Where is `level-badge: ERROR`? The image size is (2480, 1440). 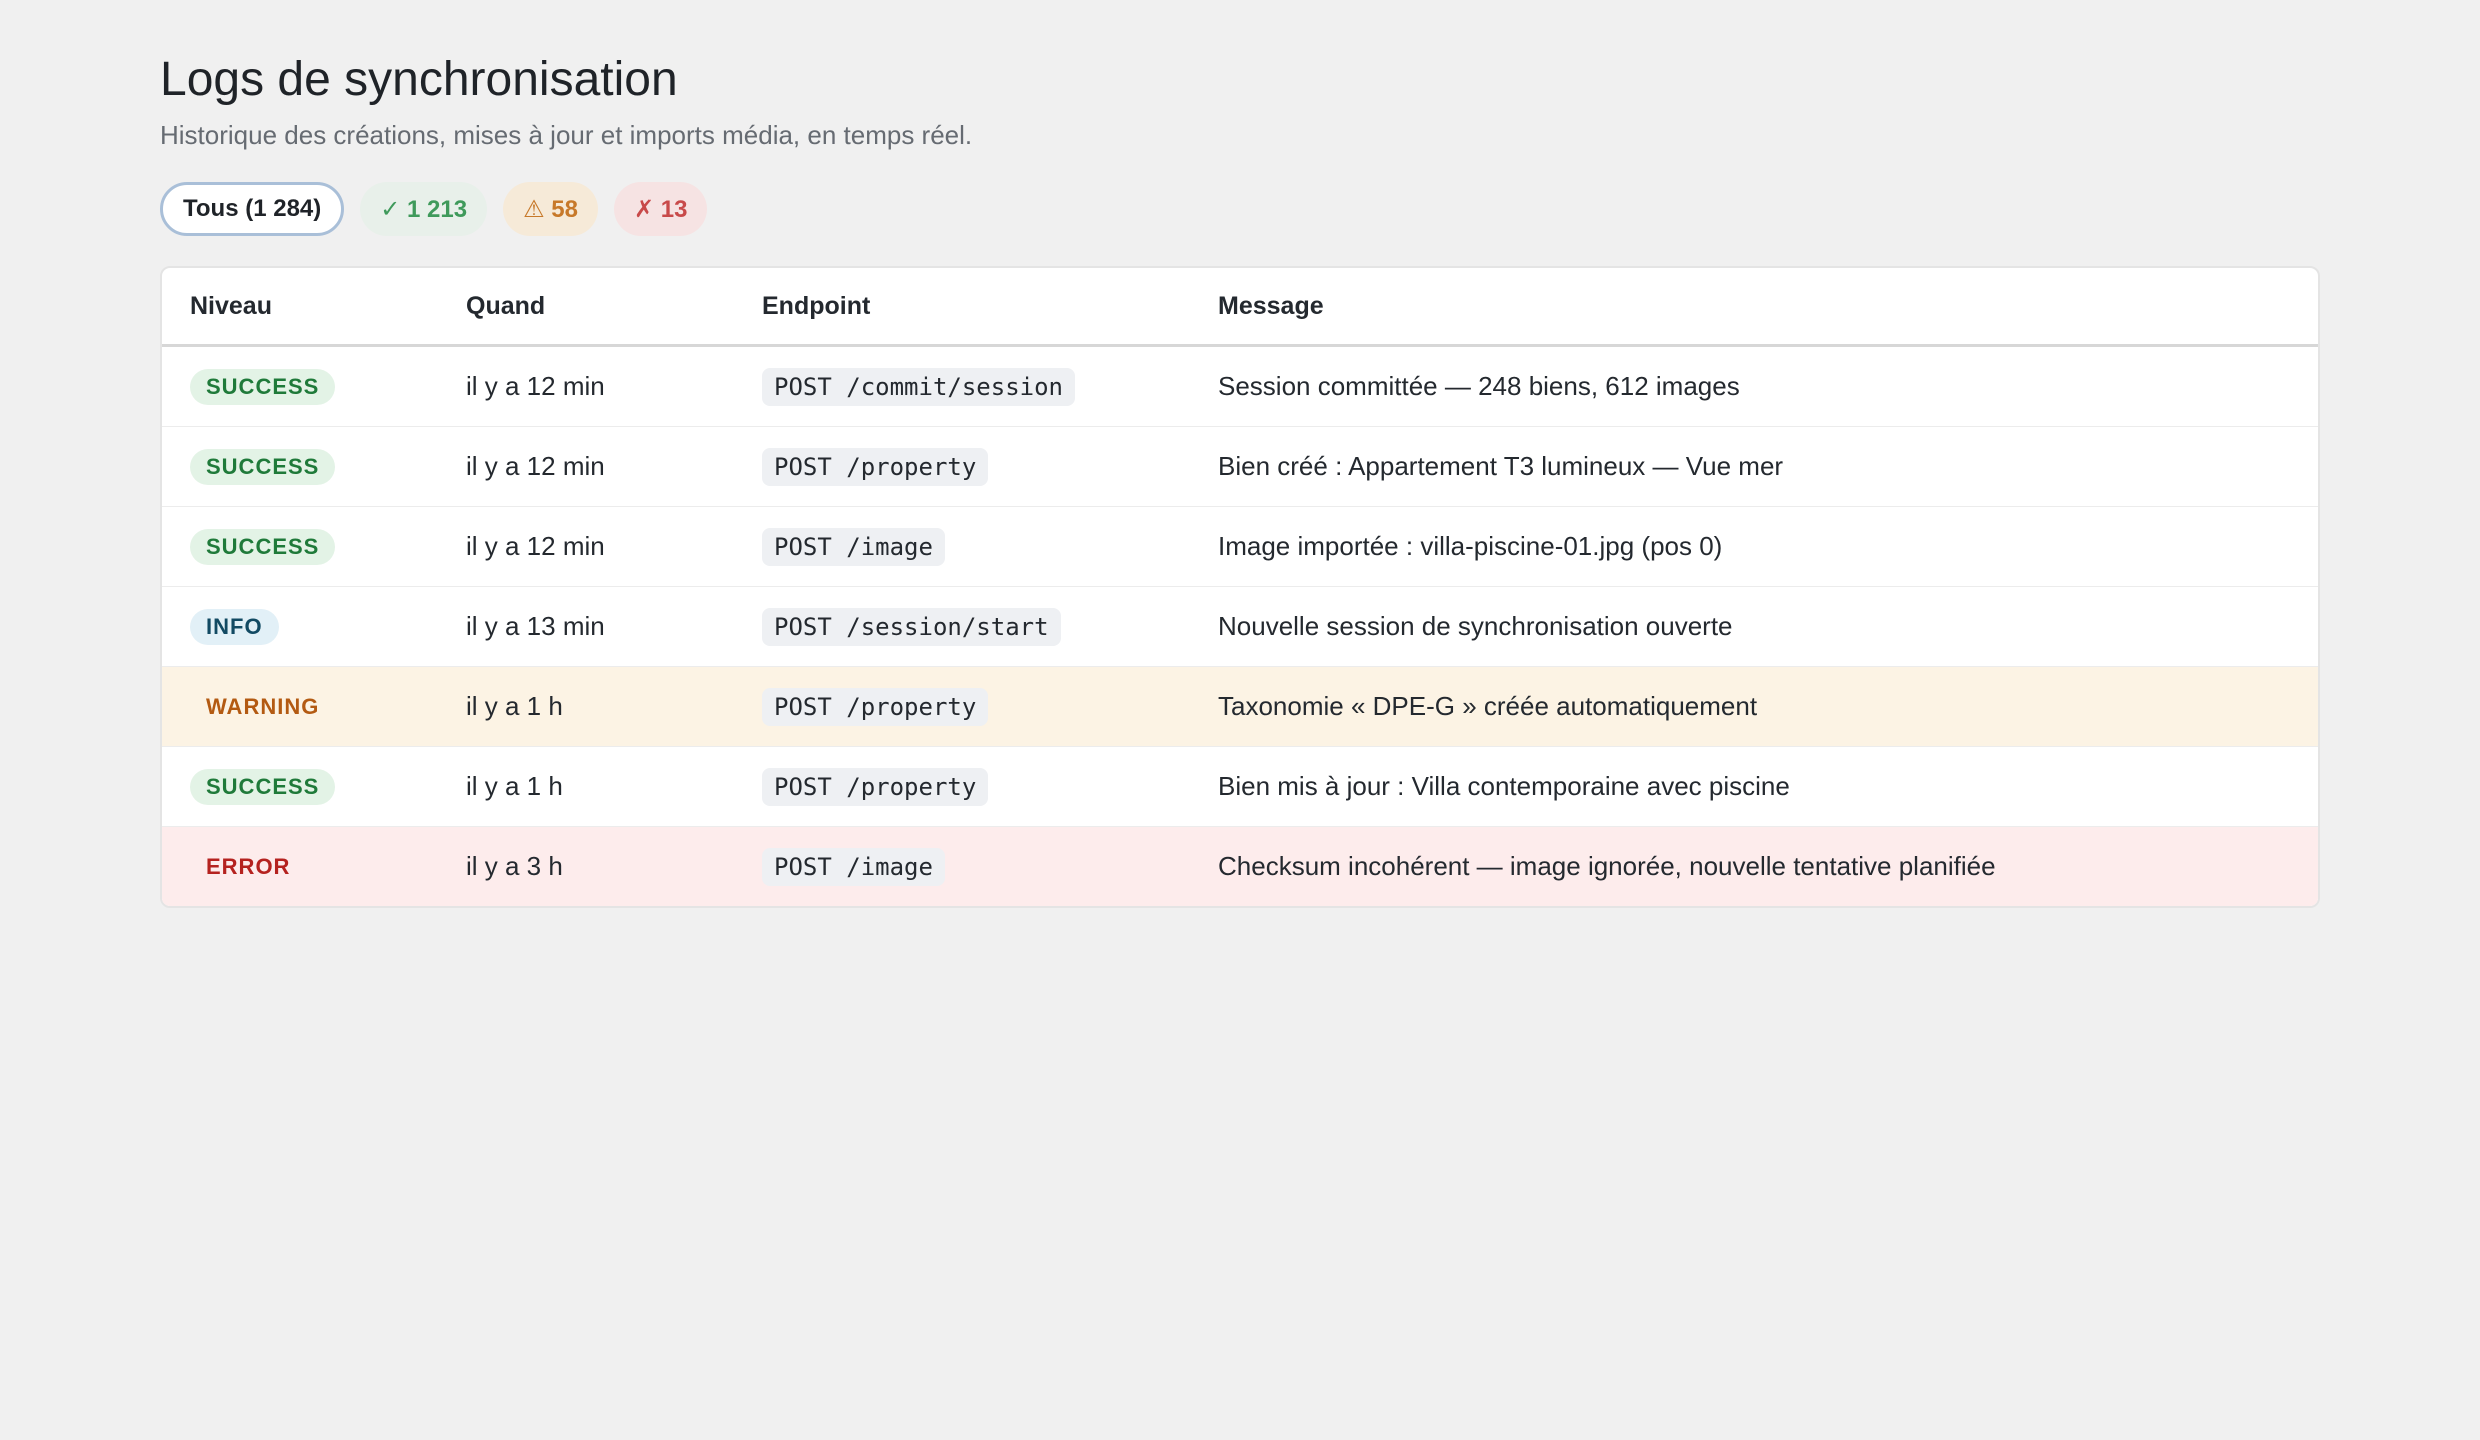
level-badge: ERROR is located at coordinates (248, 866).